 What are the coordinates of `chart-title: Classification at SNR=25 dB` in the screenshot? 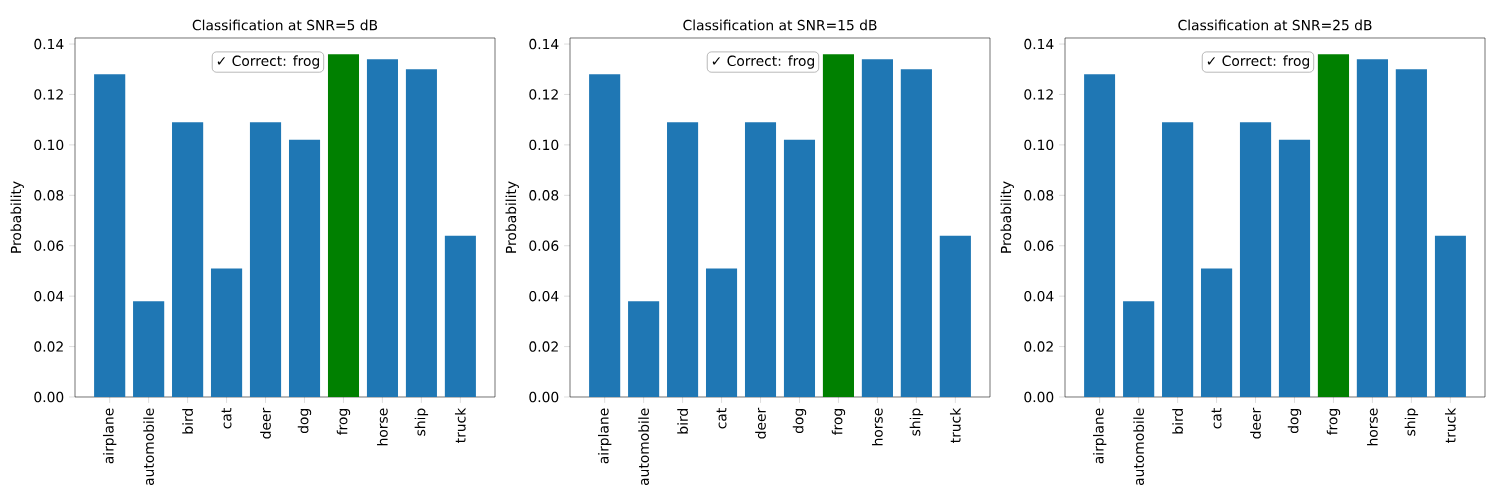 It's located at (1275, 25).